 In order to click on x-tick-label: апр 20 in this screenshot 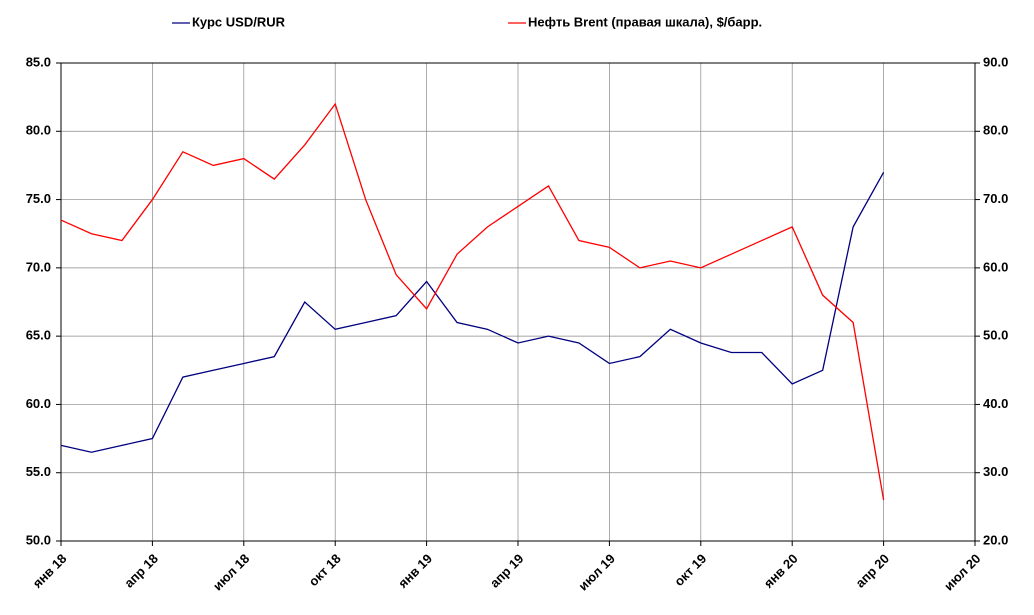, I will do `click(872, 571)`.